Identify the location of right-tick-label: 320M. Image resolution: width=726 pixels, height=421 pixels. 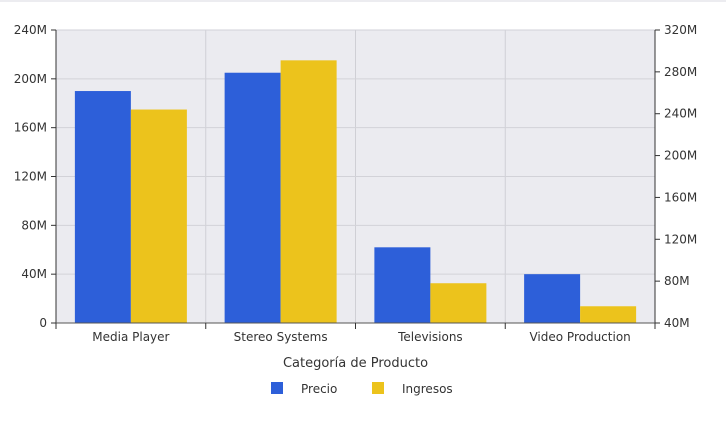
(680, 30).